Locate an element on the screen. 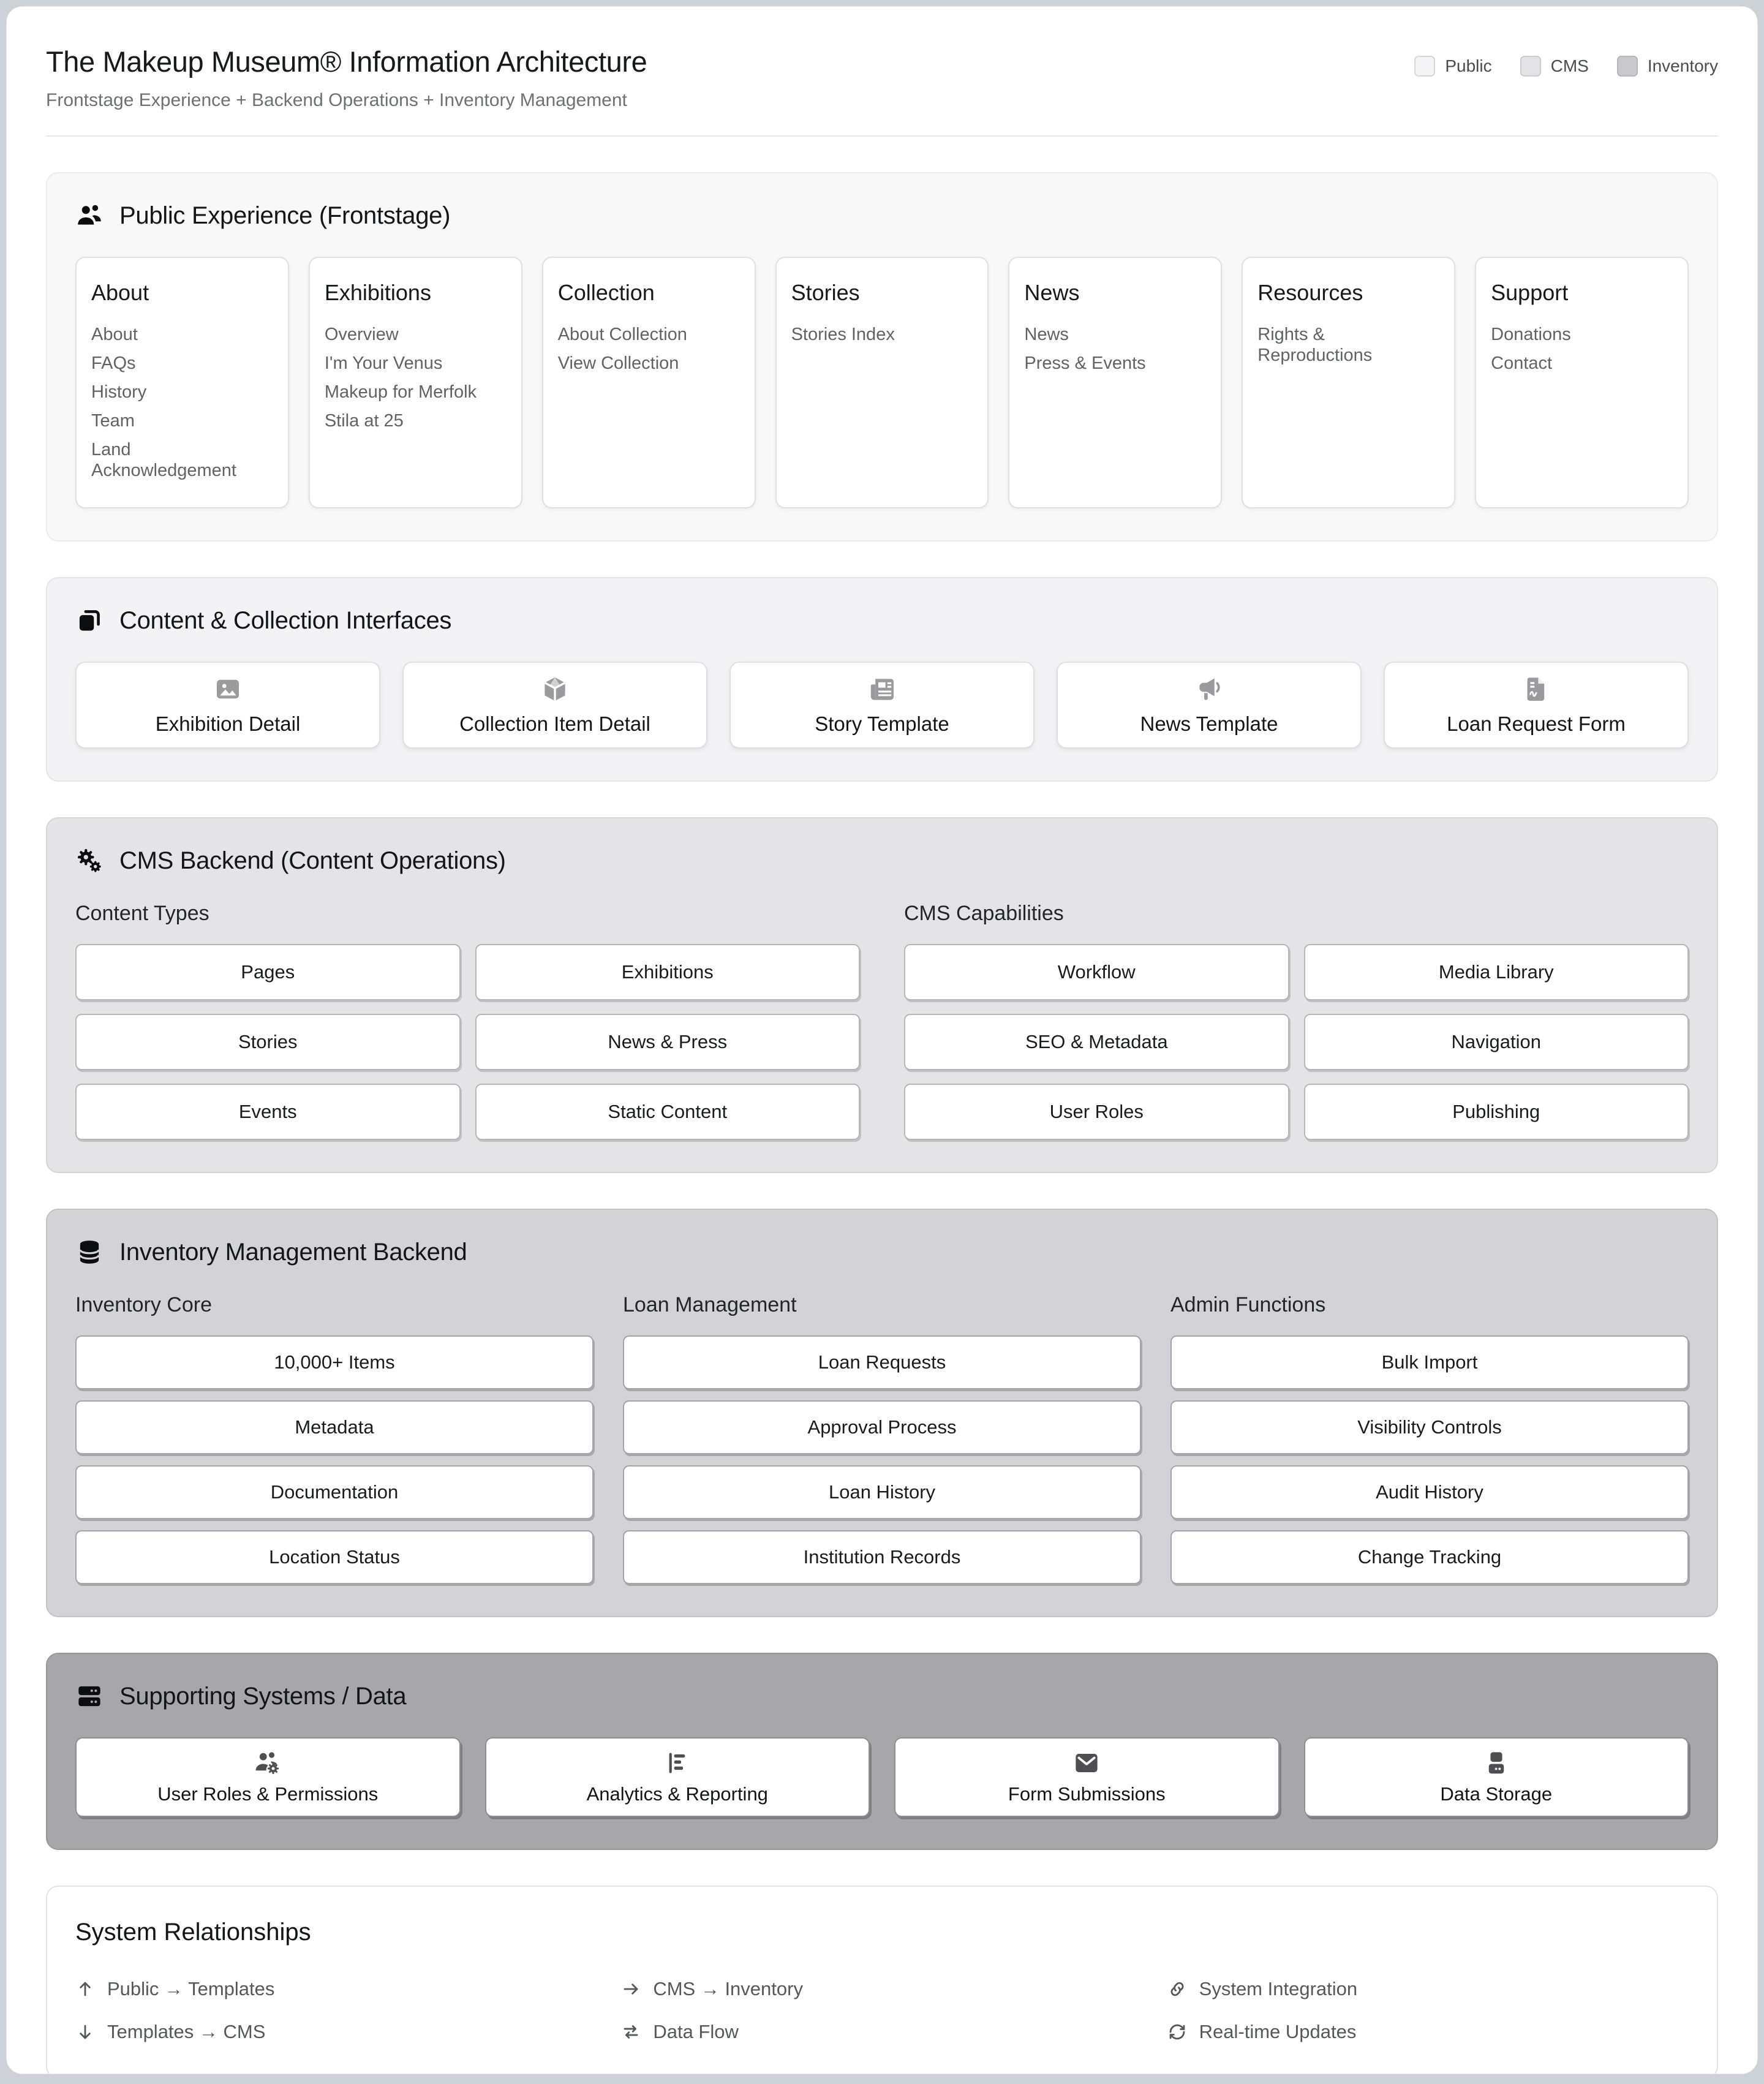 The height and width of the screenshot is (2084, 1764). legend-swatch-public is located at coordinates (1425, 66).